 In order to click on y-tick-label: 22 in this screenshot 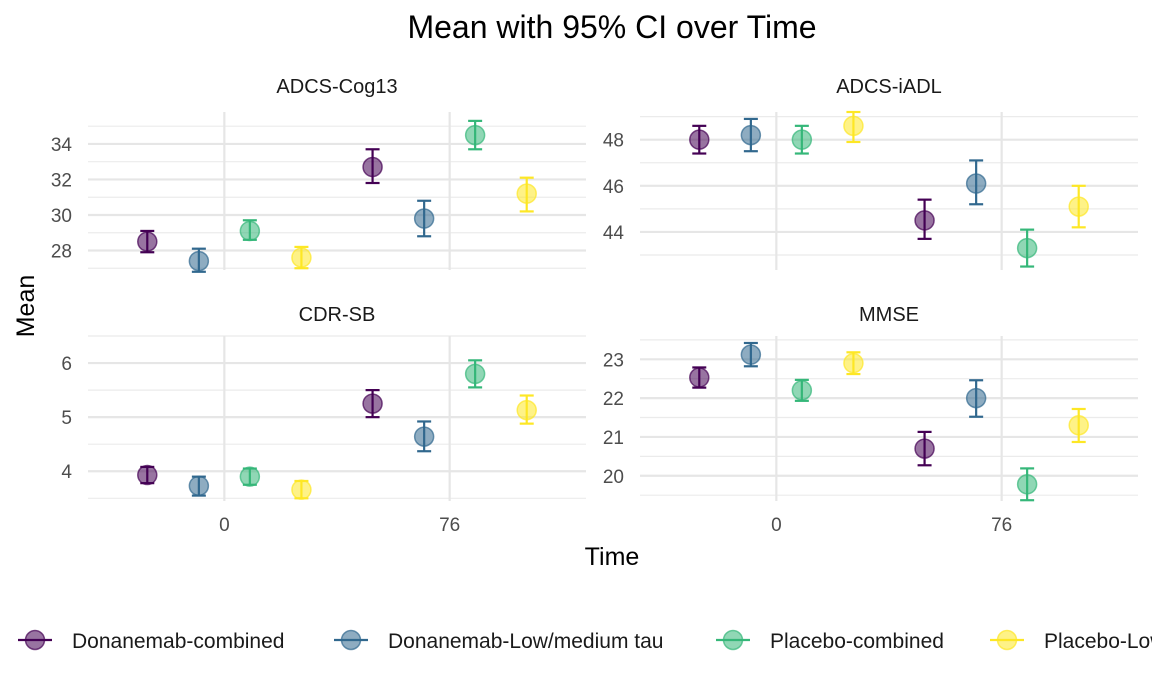, I will do `click(613, 399)`.